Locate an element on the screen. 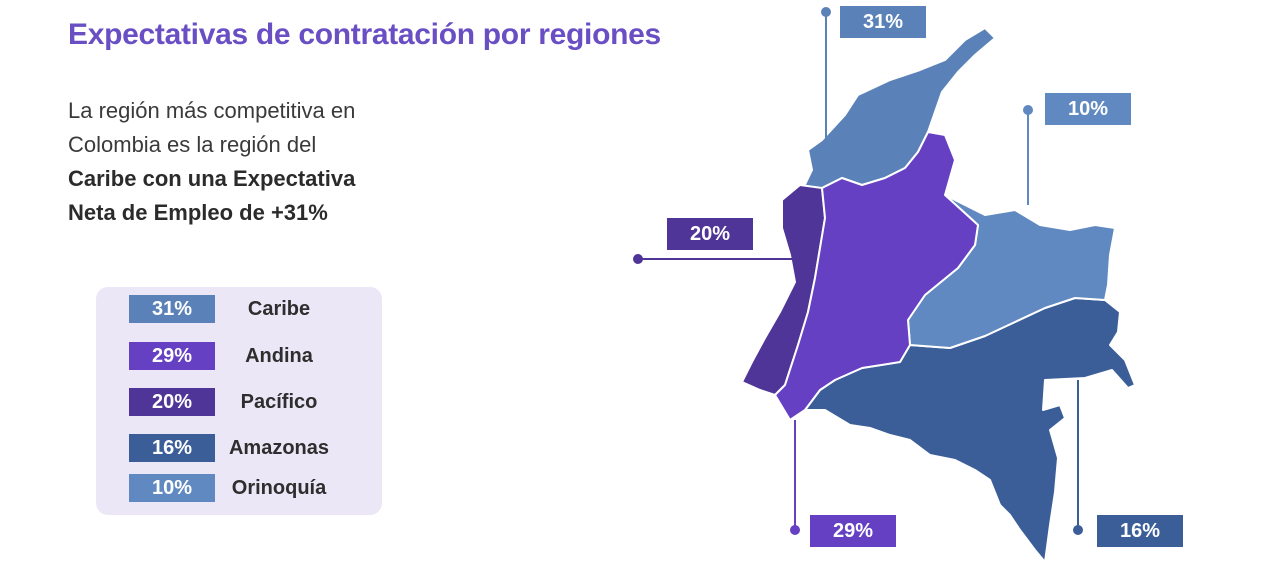 The image size is (1280, 579). callout-amazonas: 16% is located at coordinates (1140, 531).